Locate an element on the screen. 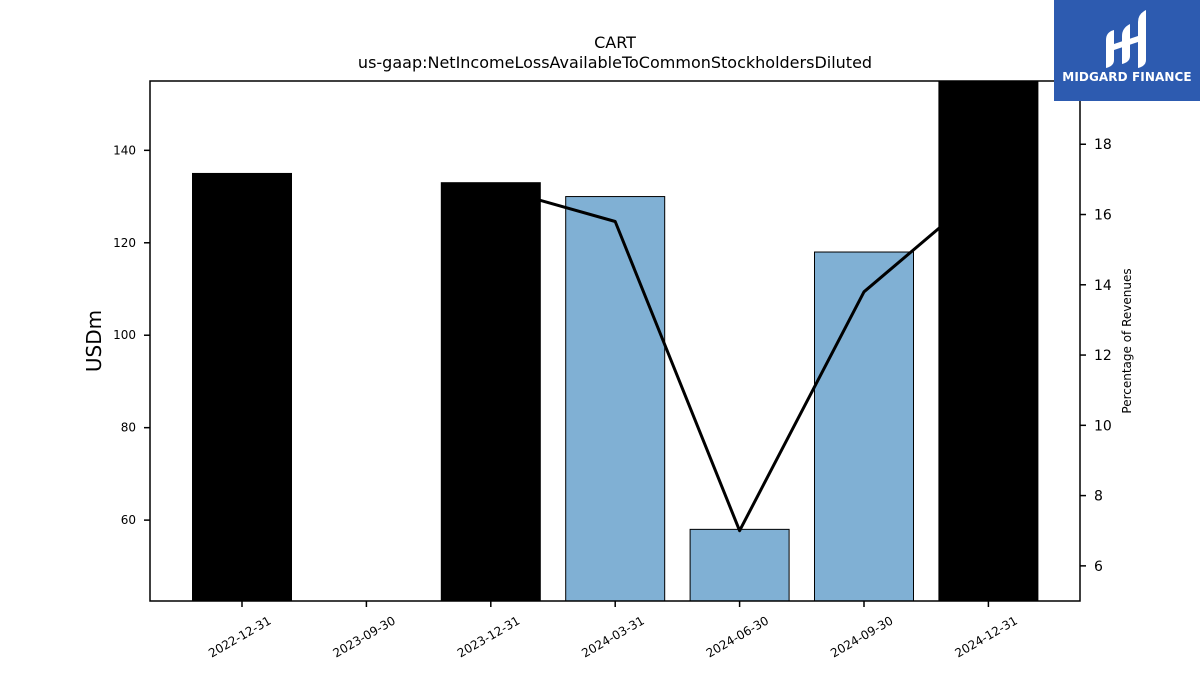 Image resolution: width=1200 pixels, height=675 pixels. y-axis-right: 6 8 10 12 14 16 18 is located at coordinates (1096, 356).